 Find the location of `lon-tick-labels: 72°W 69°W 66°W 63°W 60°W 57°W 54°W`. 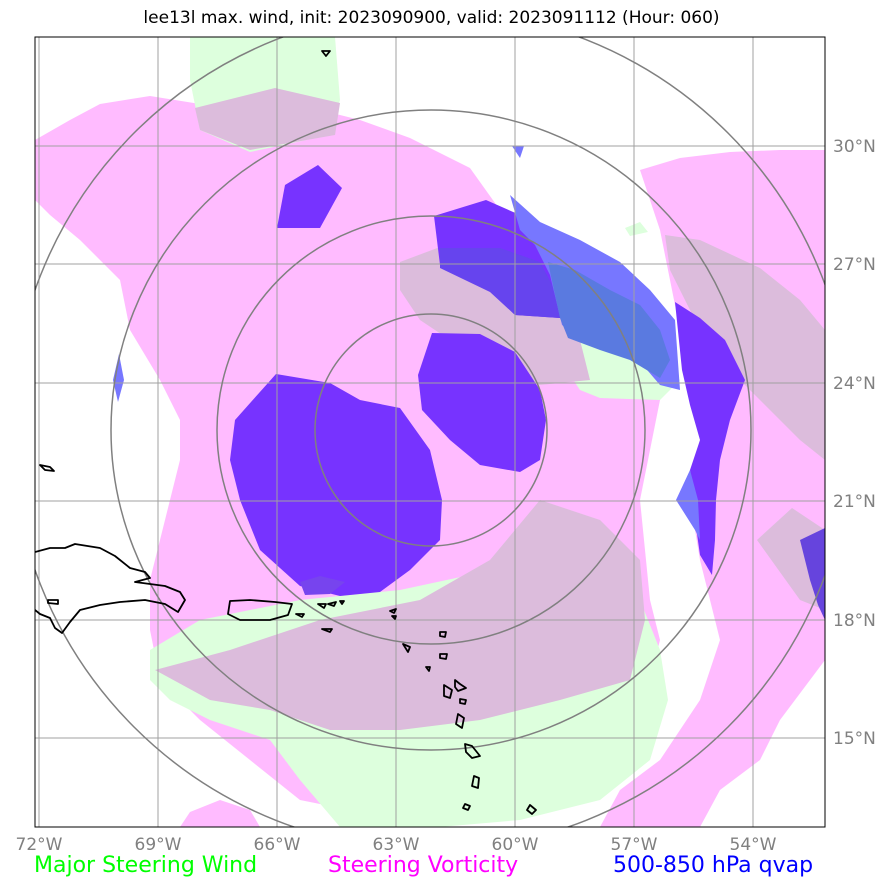

lon-tick-labels: 72°W 69°W 66°W 63°W 60°W 57°W 54°W is located at coordinates (396, 845).